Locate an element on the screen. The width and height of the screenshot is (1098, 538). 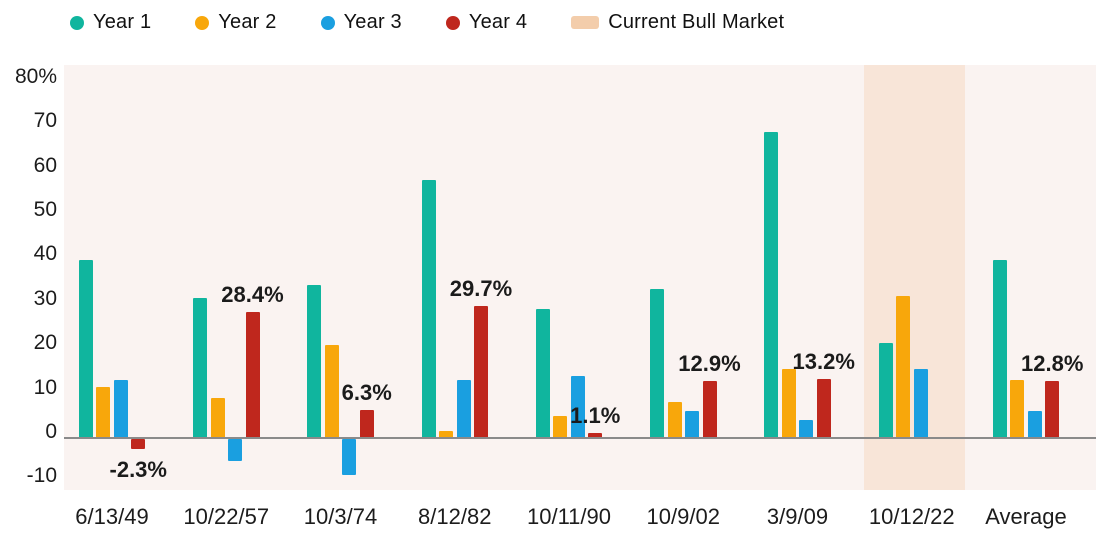
legend-band-swatch-icon is located at coordinates (585, 22).